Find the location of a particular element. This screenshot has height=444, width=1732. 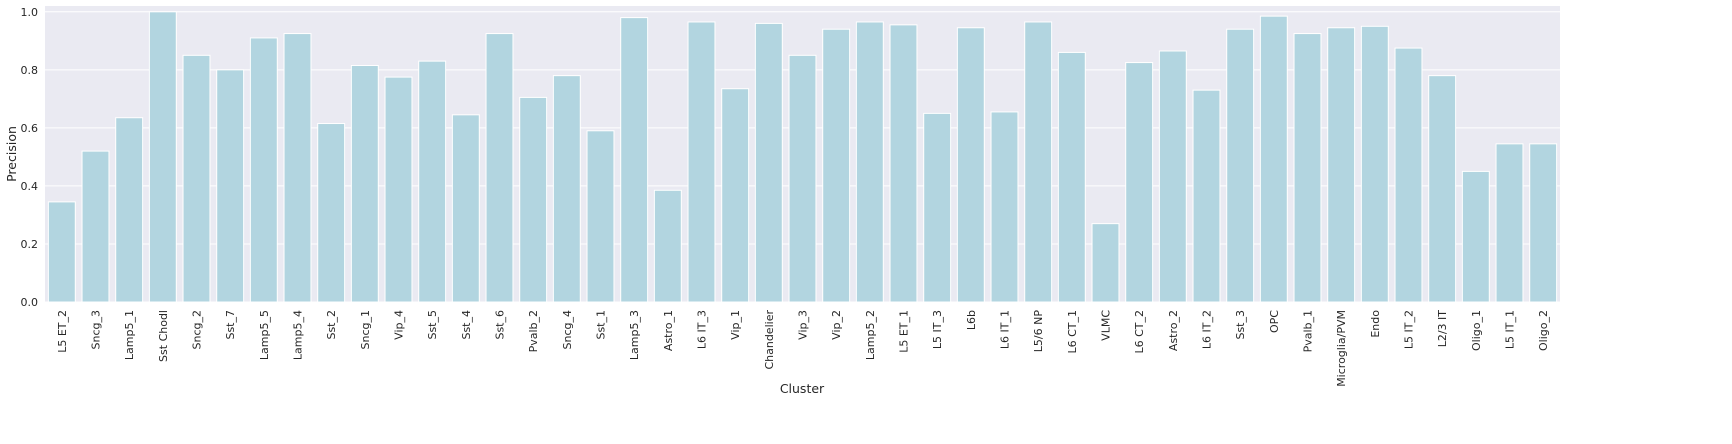

x-tick-label: L6 IT_1 is located at coordinates (1005, 329).